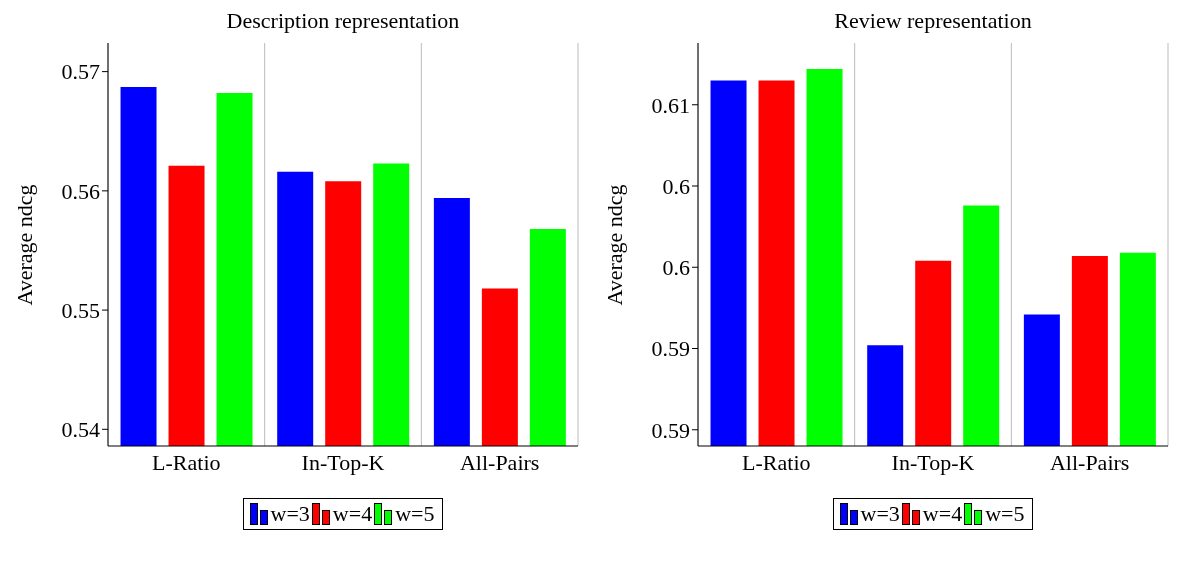 Image resolution: width=1196 pixels, height=563 pixels. What do you see at coordinates (80, 191) in the screenshot?
I see `y-tick-label: 0.56` at bounding box center [80, 191].